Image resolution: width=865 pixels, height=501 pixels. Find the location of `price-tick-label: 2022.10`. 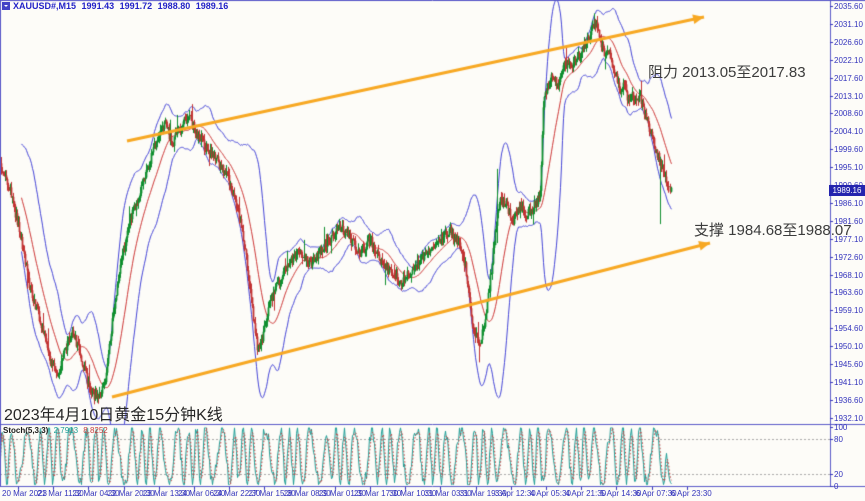

price-tick-label: 2022.10 is located at coordinates (848, 60).